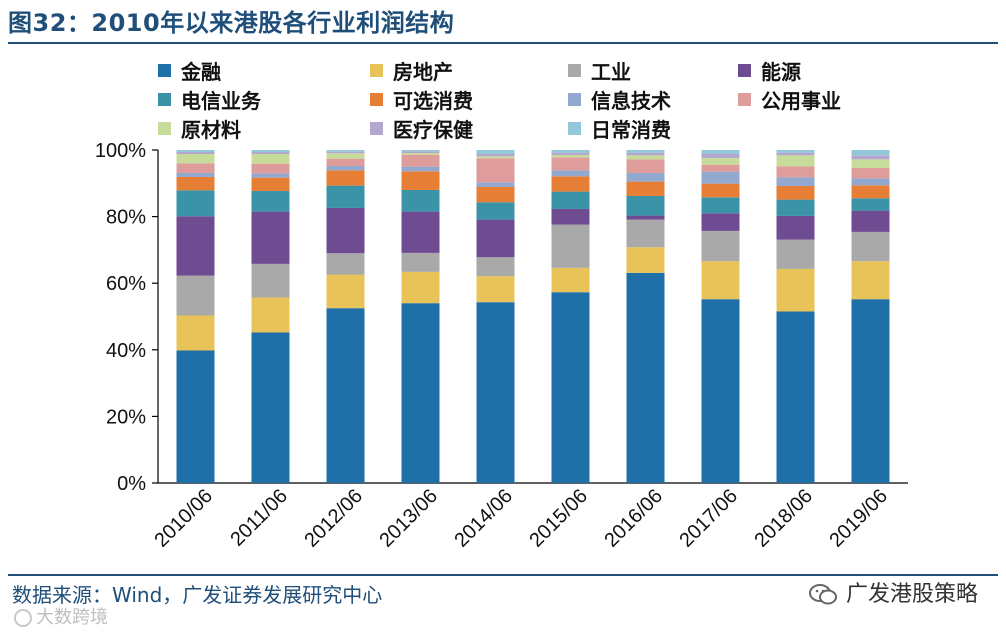 Image resolution: width=1006 pixels, height=633 pixels. I want to click on x-tick-label: 2011/06, so click(259, 518).